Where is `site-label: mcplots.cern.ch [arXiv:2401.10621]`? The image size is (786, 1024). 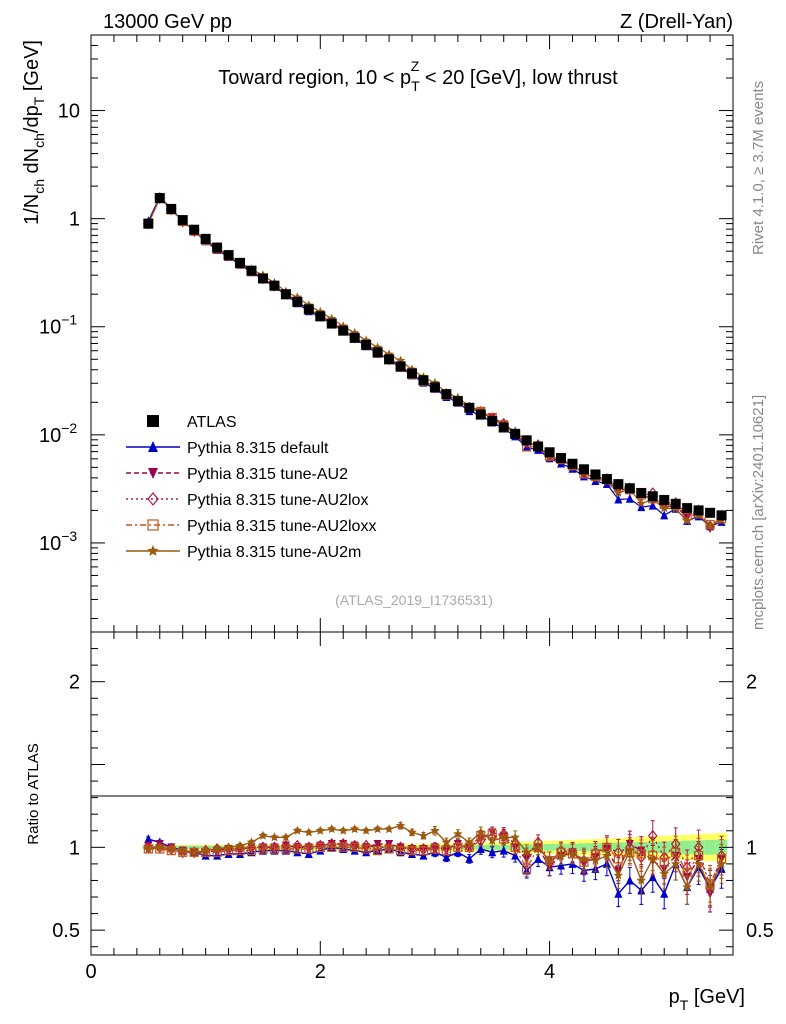
site-label: mcplots.cern.ch [arXiv:2401.10621] is located at coordinates (758, 512).